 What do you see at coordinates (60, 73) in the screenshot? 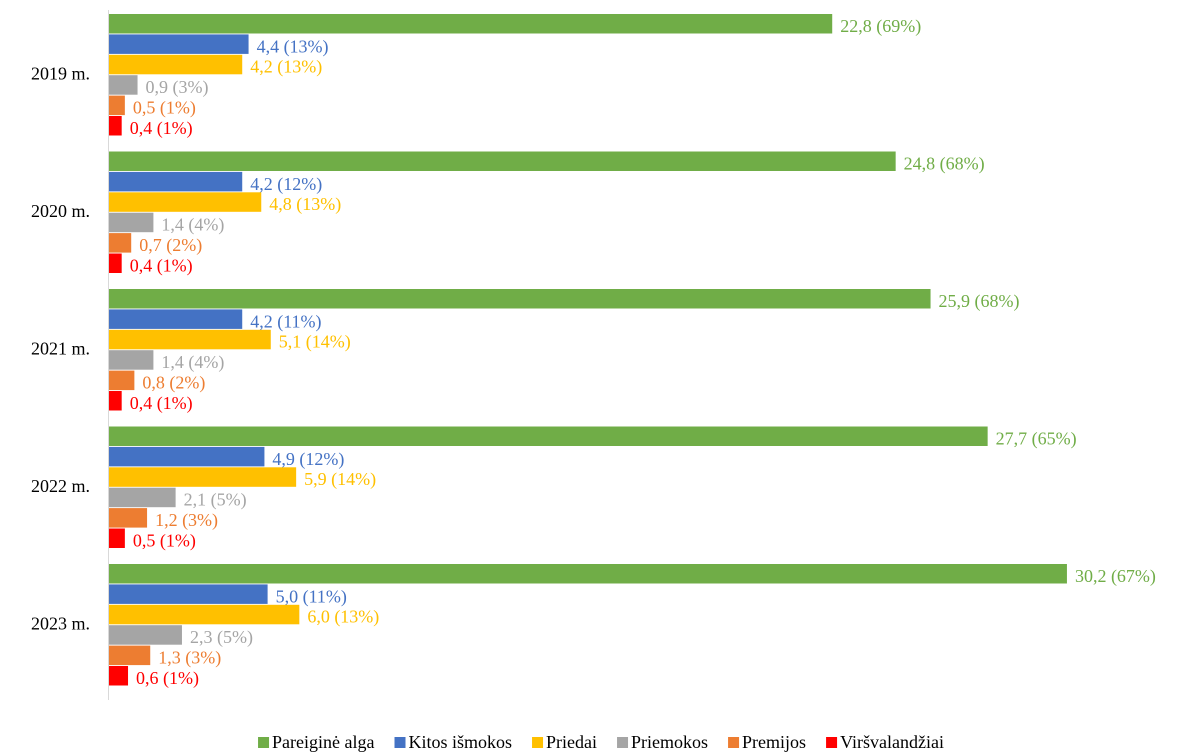
I see `category-label: 2019 m.` at bounding box center [60, 73].